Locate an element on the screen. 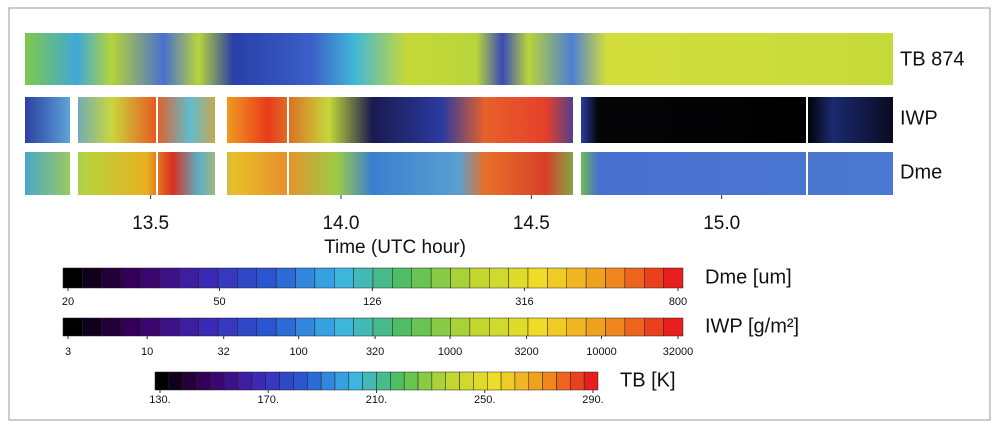  colorbar-label: IWP [g/m²] is located at coordinates (752, 326).